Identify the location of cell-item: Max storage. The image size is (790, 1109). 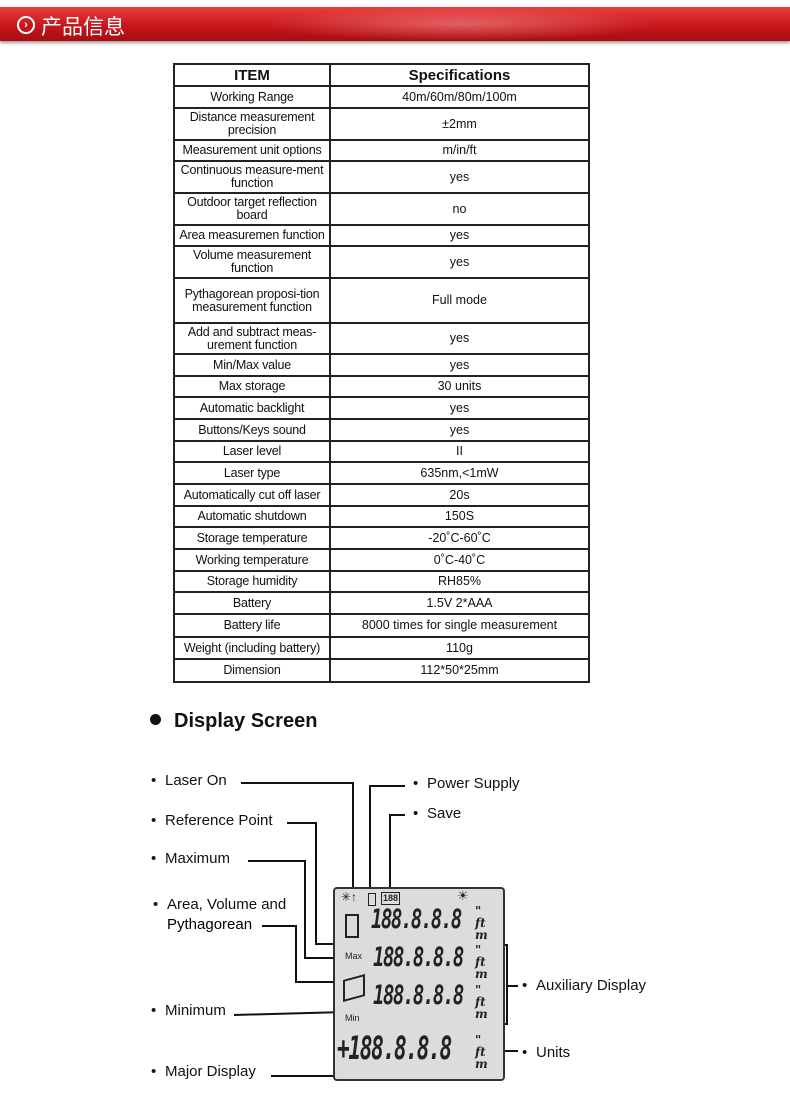
(252, 386).